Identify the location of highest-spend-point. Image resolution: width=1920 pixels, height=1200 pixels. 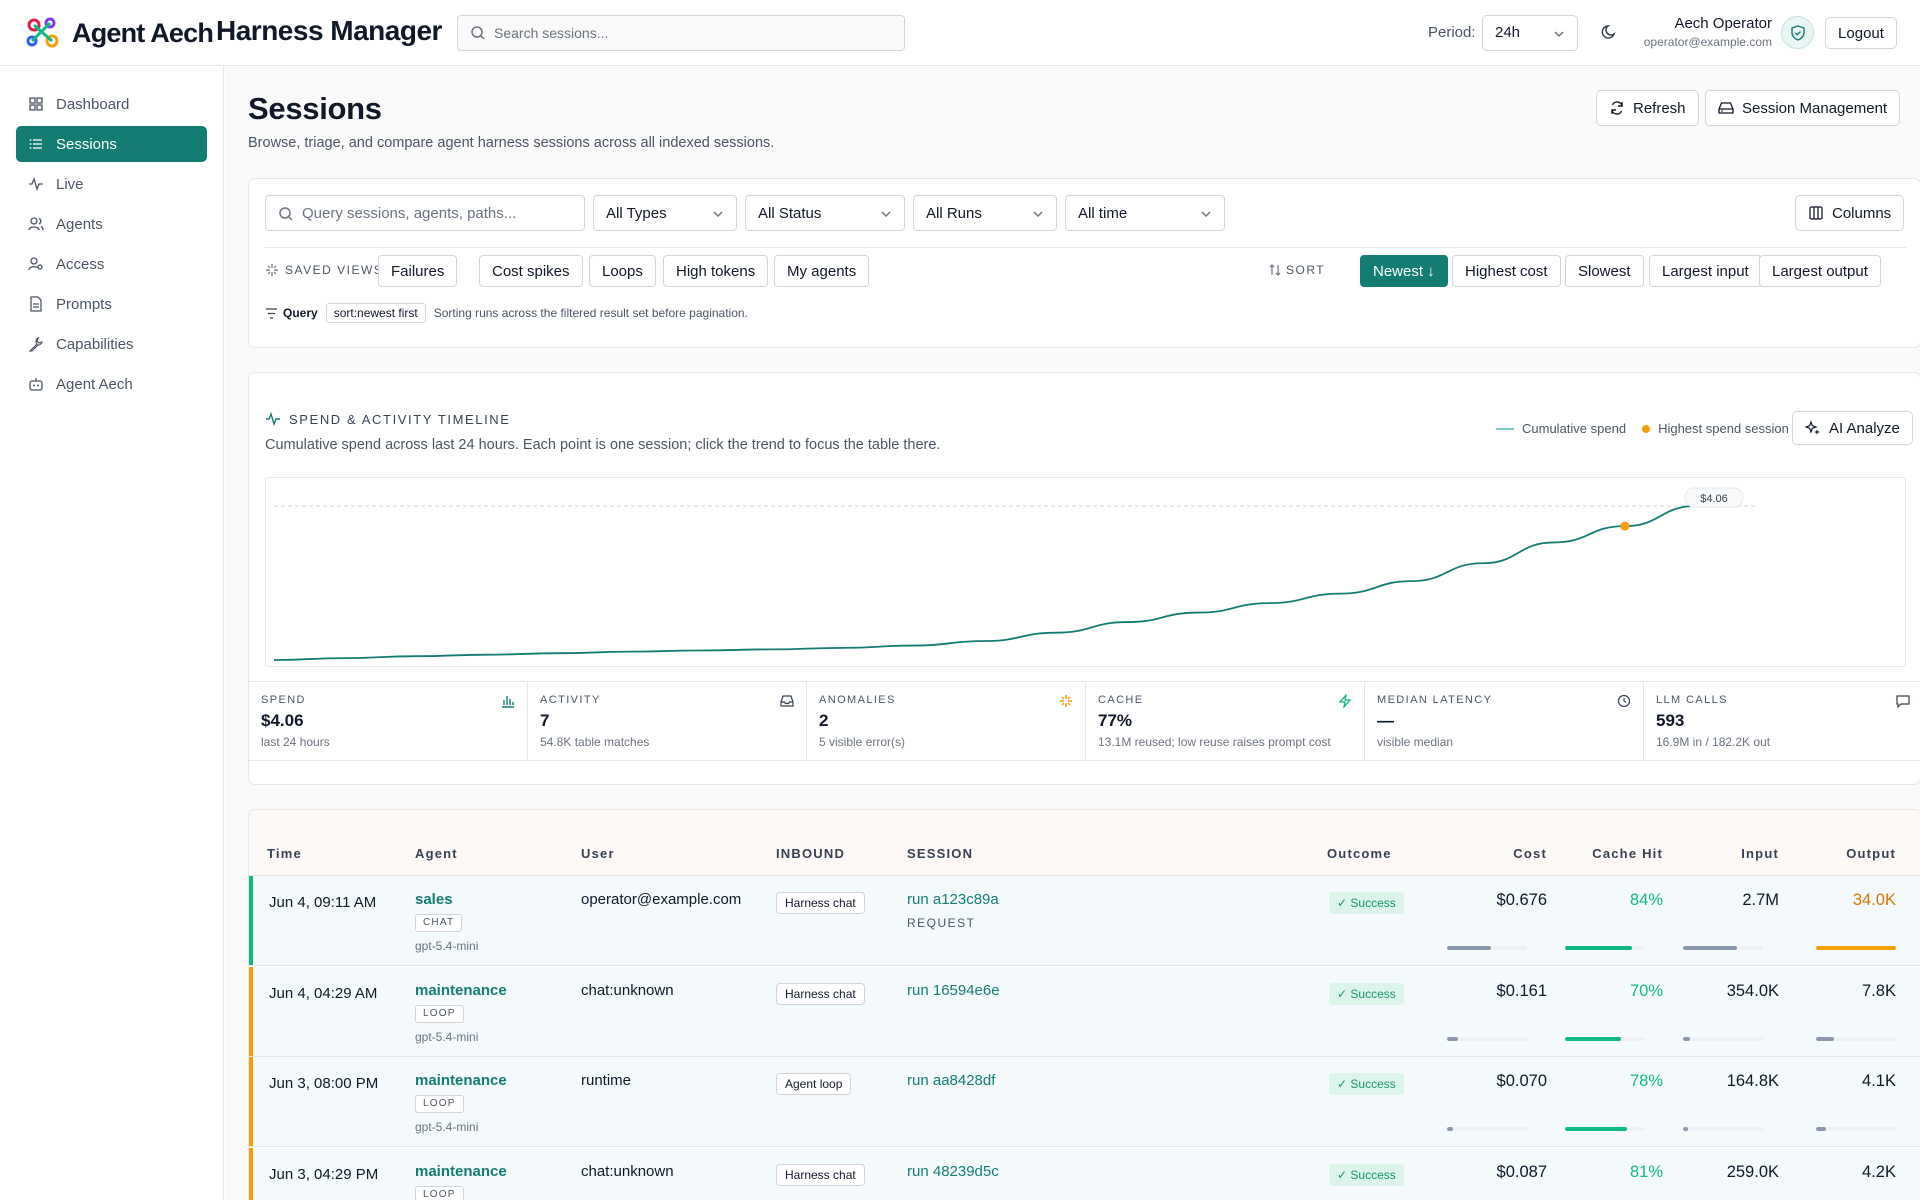
(1625, 526).